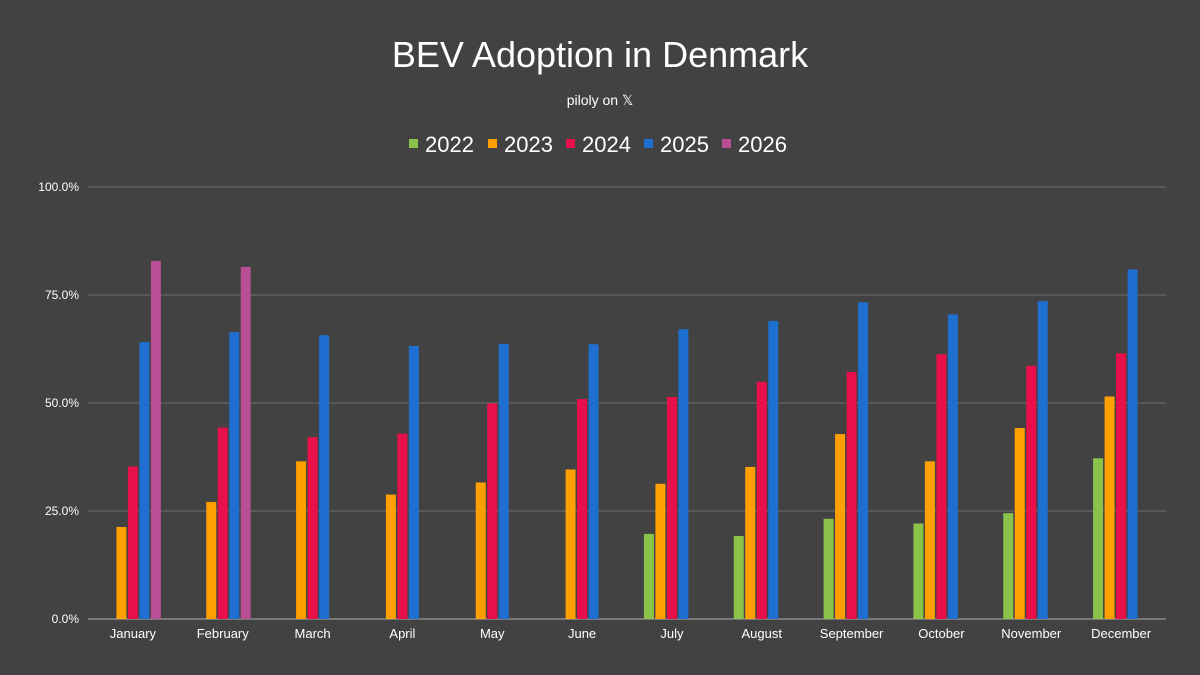 This screenshot has width=1200, height=675. I want to click on bar-september-2023, so click(840, 526).